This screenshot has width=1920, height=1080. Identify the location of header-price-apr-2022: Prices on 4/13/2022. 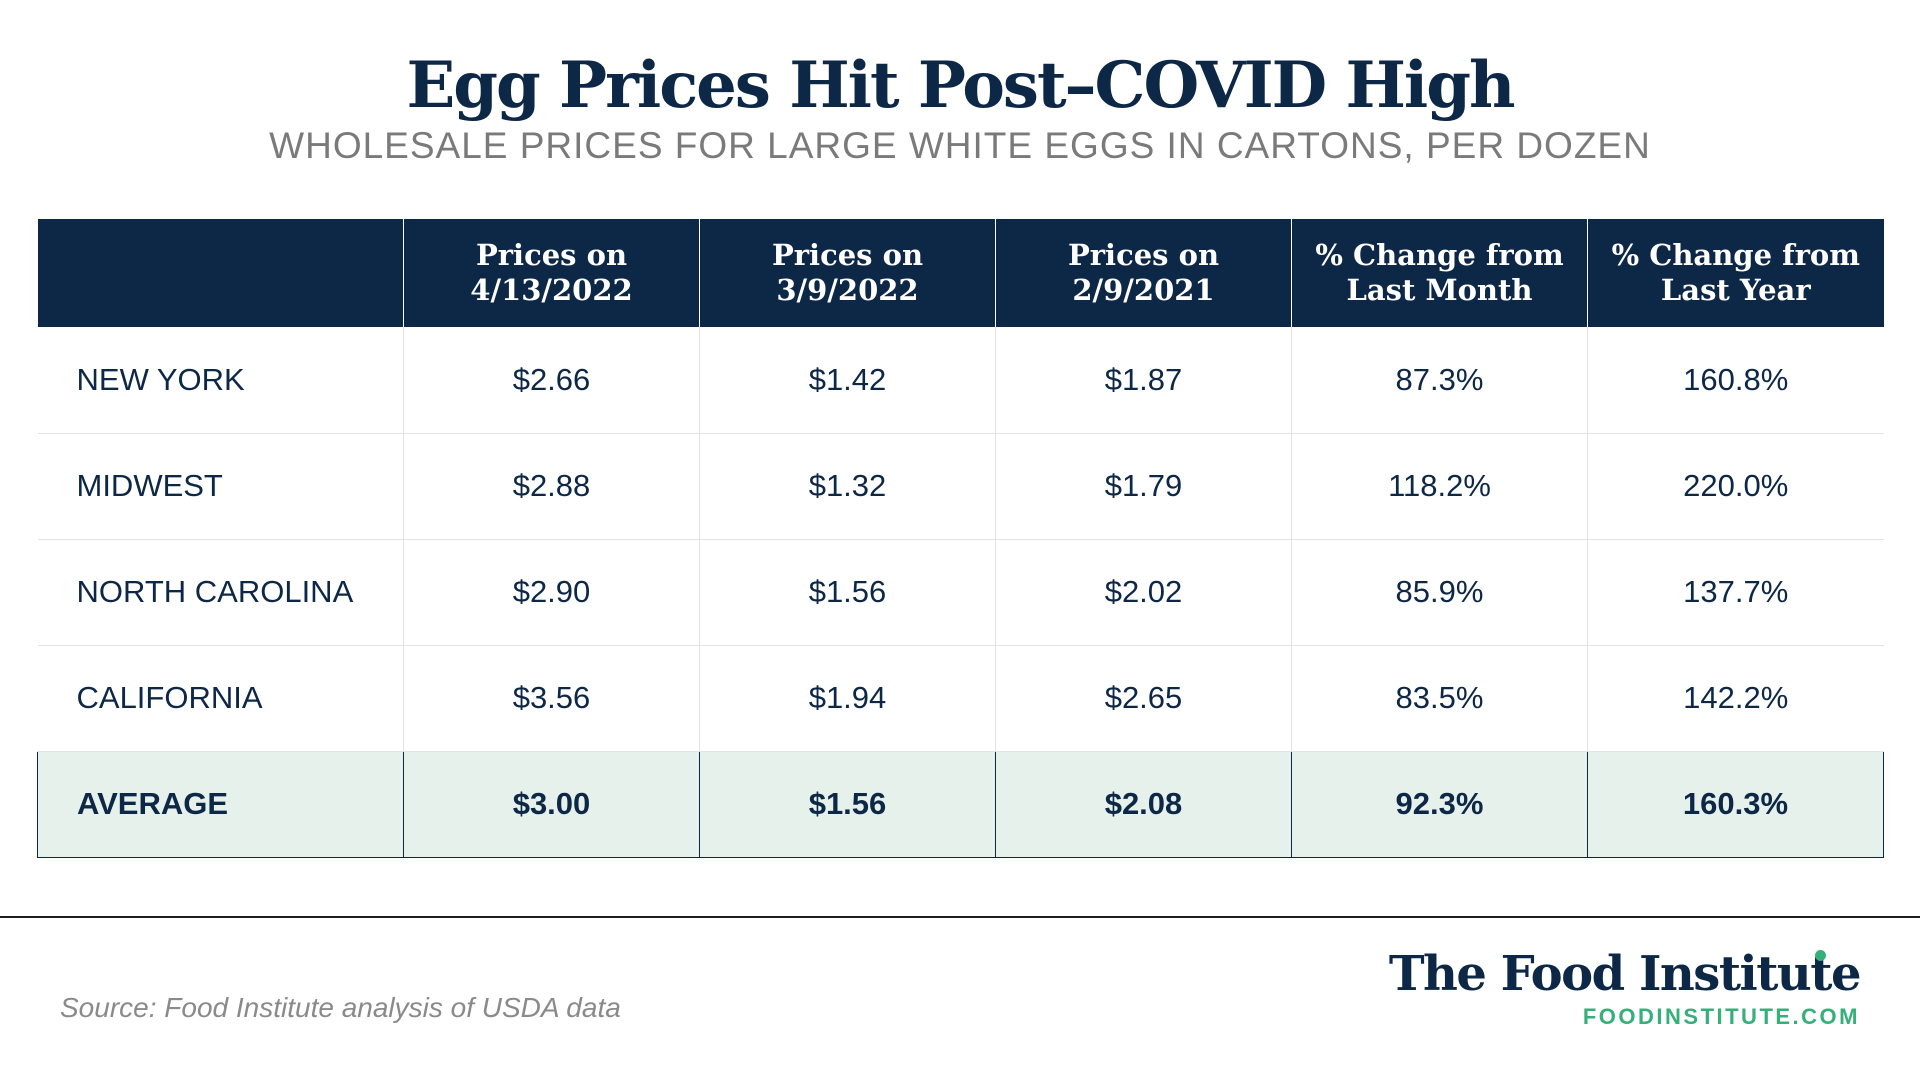
(552, 273).